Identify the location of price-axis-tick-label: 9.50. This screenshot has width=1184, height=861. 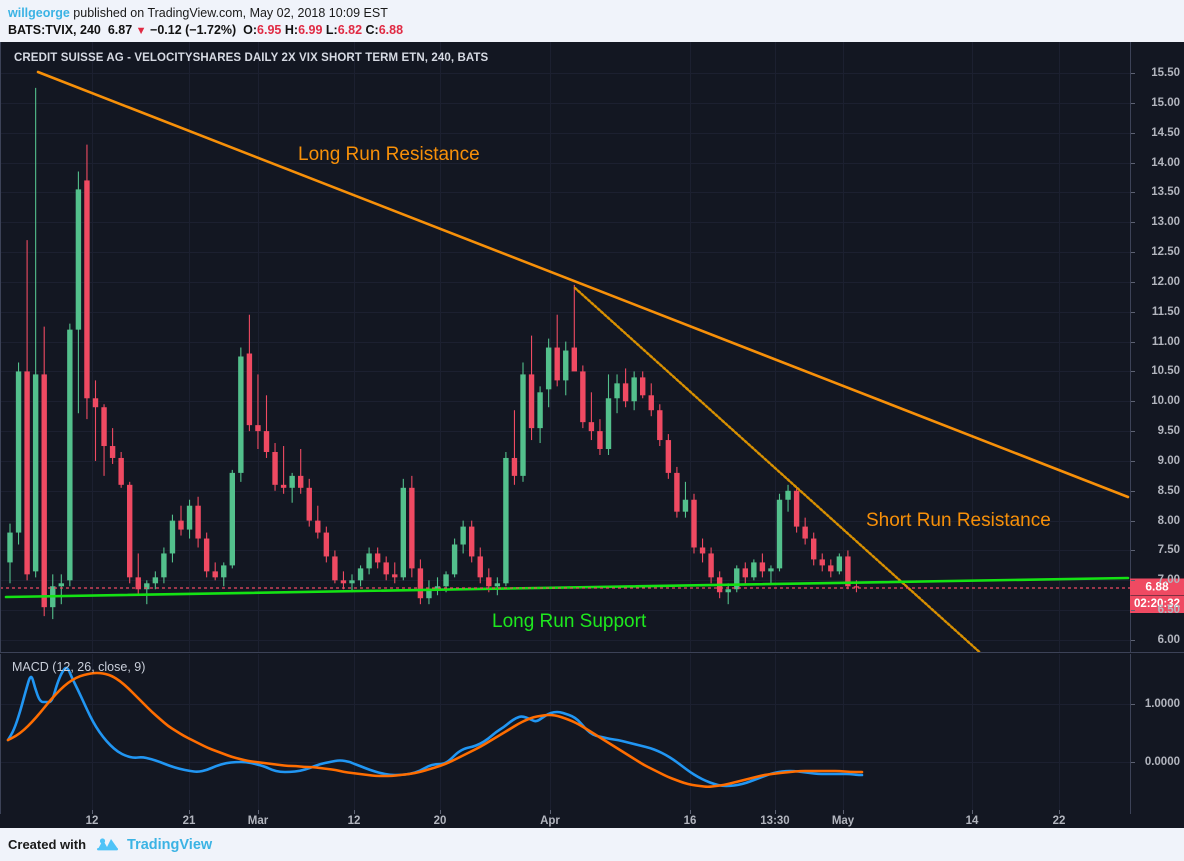
(1168, 431).